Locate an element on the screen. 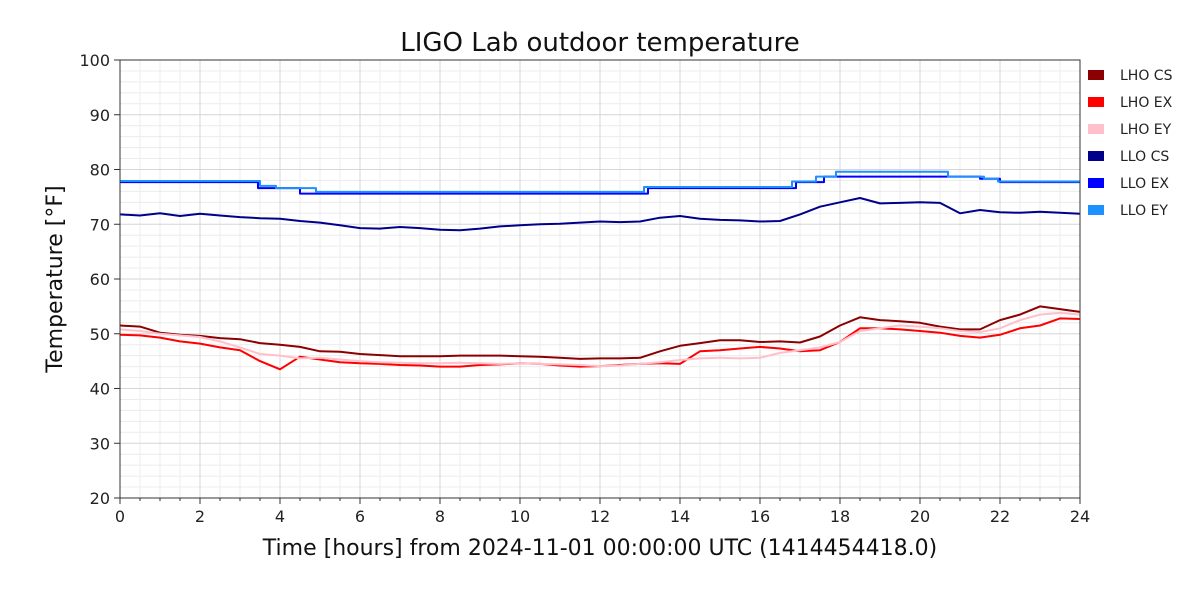 This screenshot has height=600, width=1200. chart-title: LIGO Lab outdoor temperature is located at coordinates (600, 43).